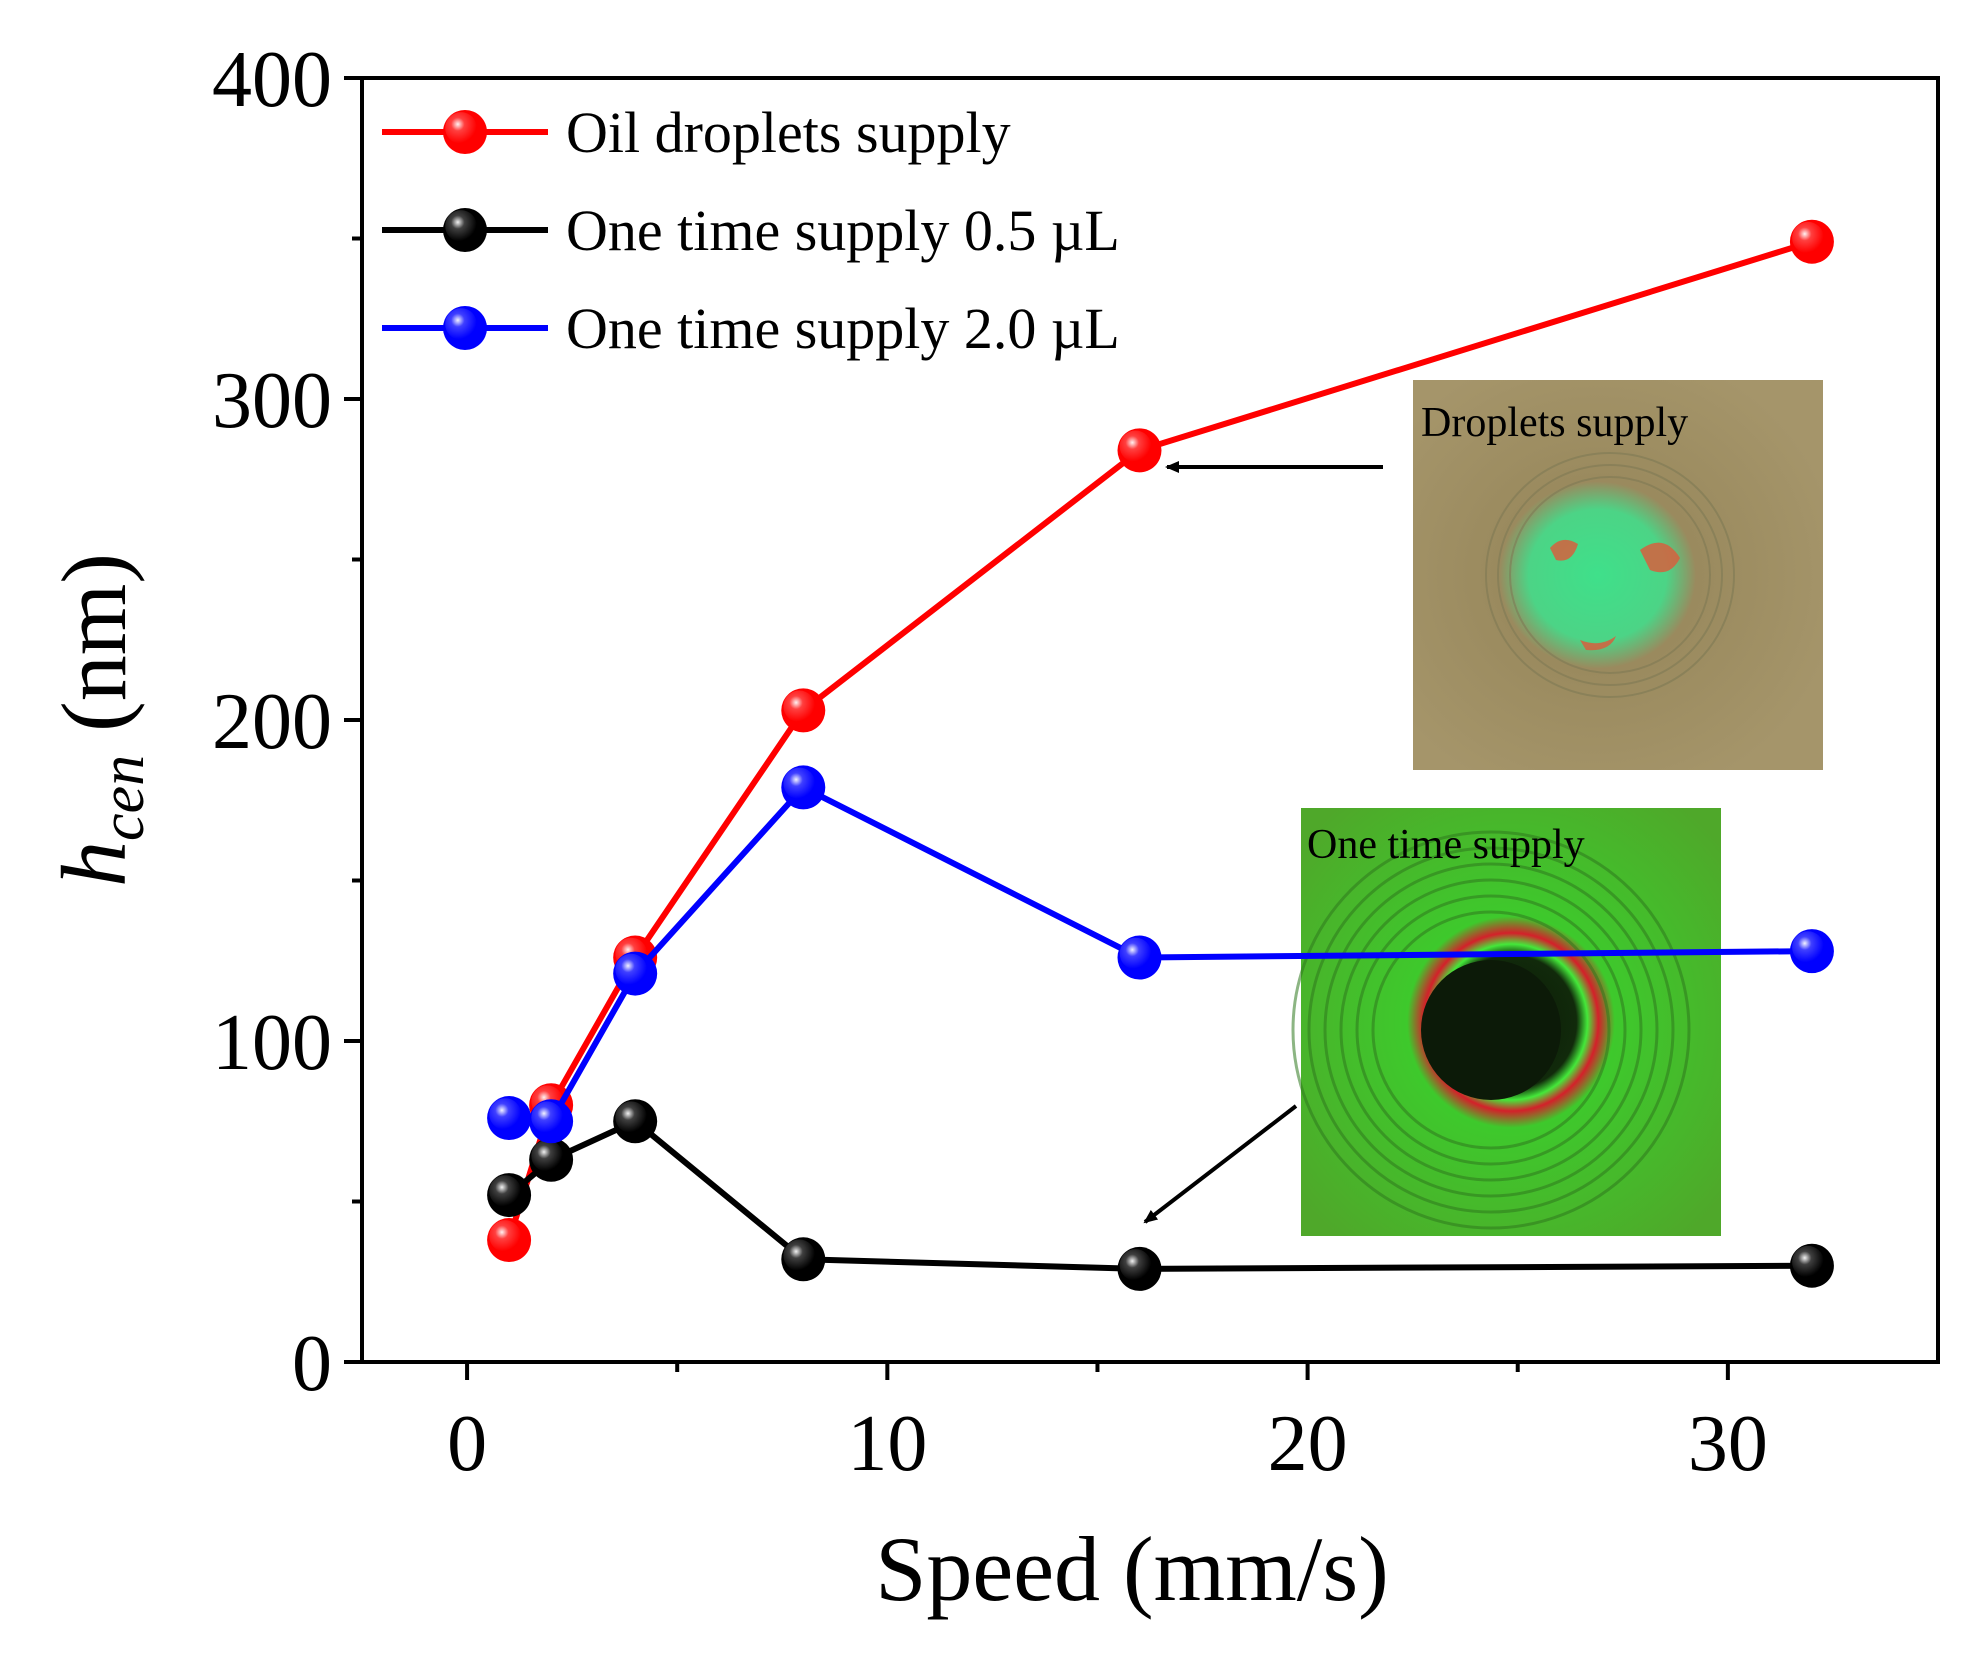 The width and height of the screenshot is (1964, 1653). What do you see at coordinates (1615, 595) in the screenshot?
I see `inset-droplets-red-patch` at bounding box center [1615, 595].